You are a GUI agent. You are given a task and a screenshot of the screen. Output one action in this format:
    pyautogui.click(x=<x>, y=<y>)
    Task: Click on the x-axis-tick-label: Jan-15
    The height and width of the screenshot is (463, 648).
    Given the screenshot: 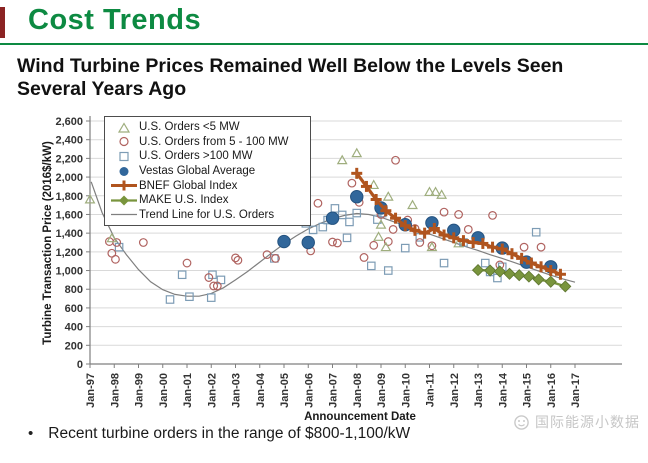 What is the action you would take?
    pyautogui.click(x=528, y=390)
    